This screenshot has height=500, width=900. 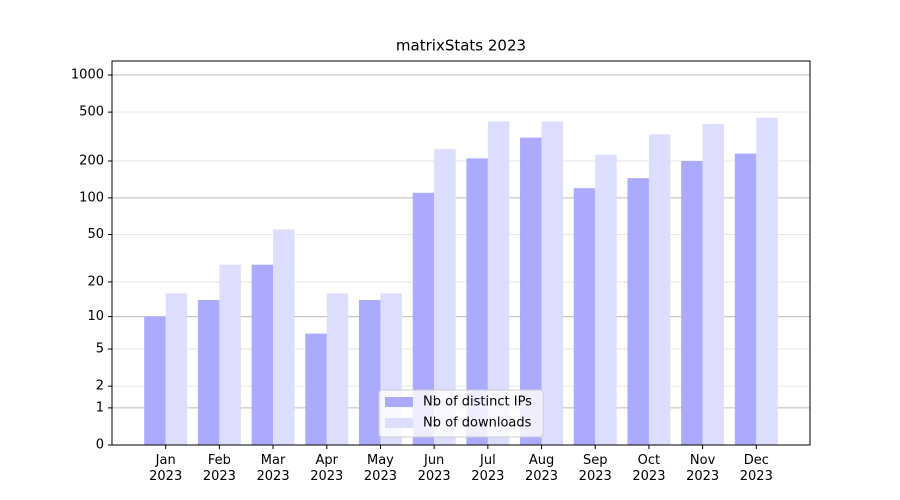 I want to click on x-tick-label: May 2023, so click(x=380, y=468).